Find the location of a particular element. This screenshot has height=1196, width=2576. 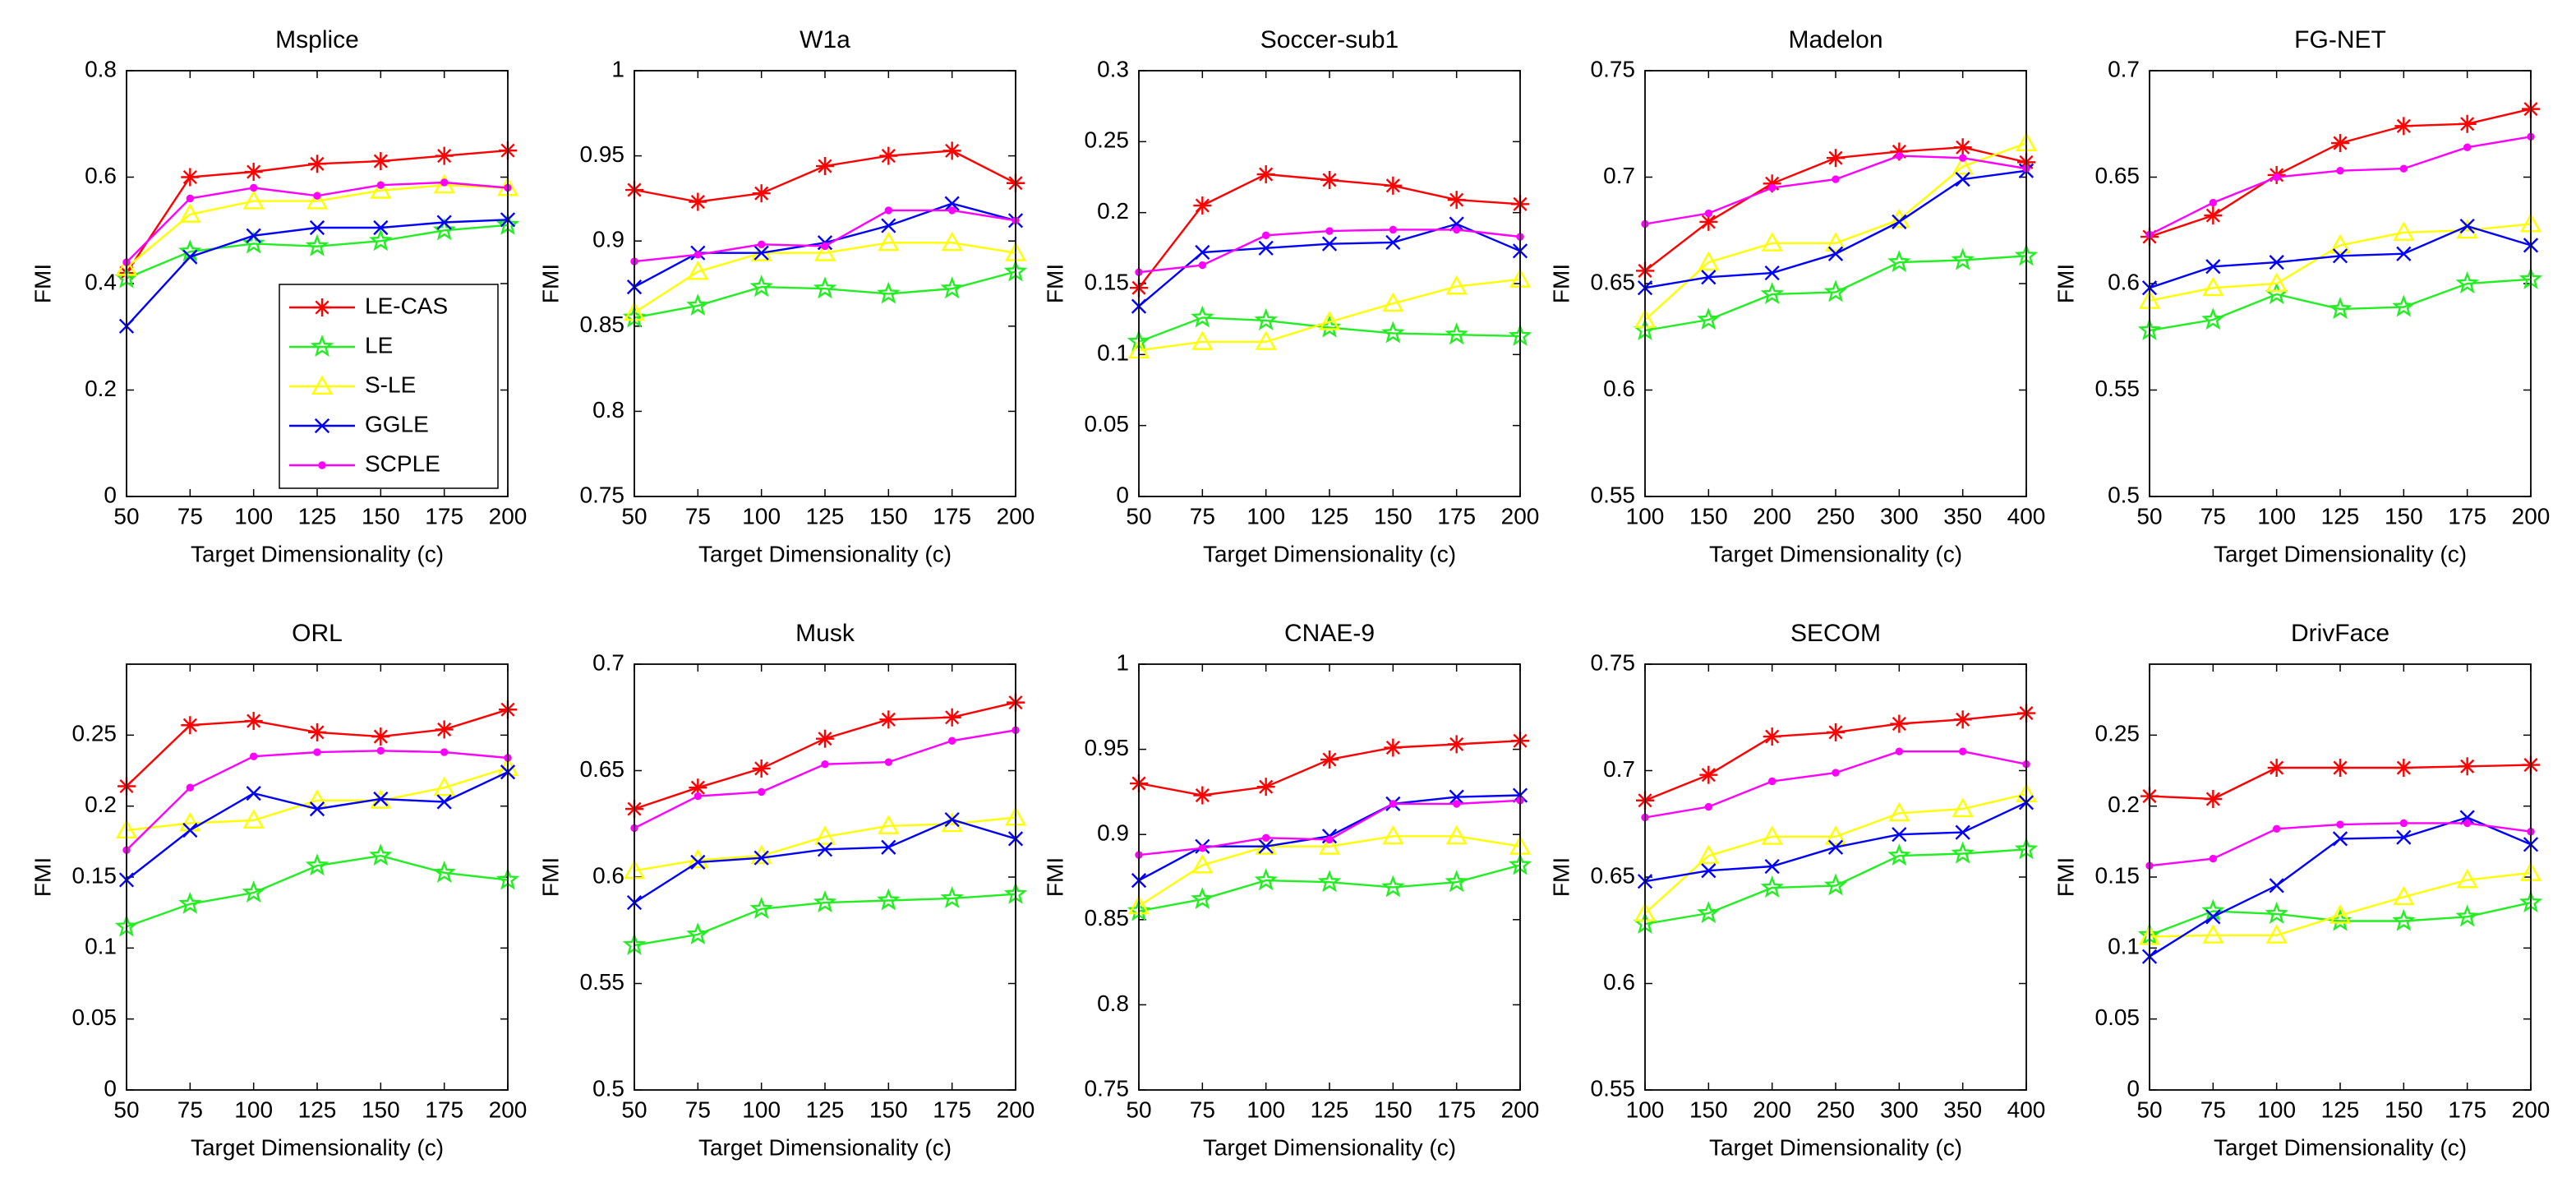

y-tick-label: 0.5 is located at coordinates (608, 1088).